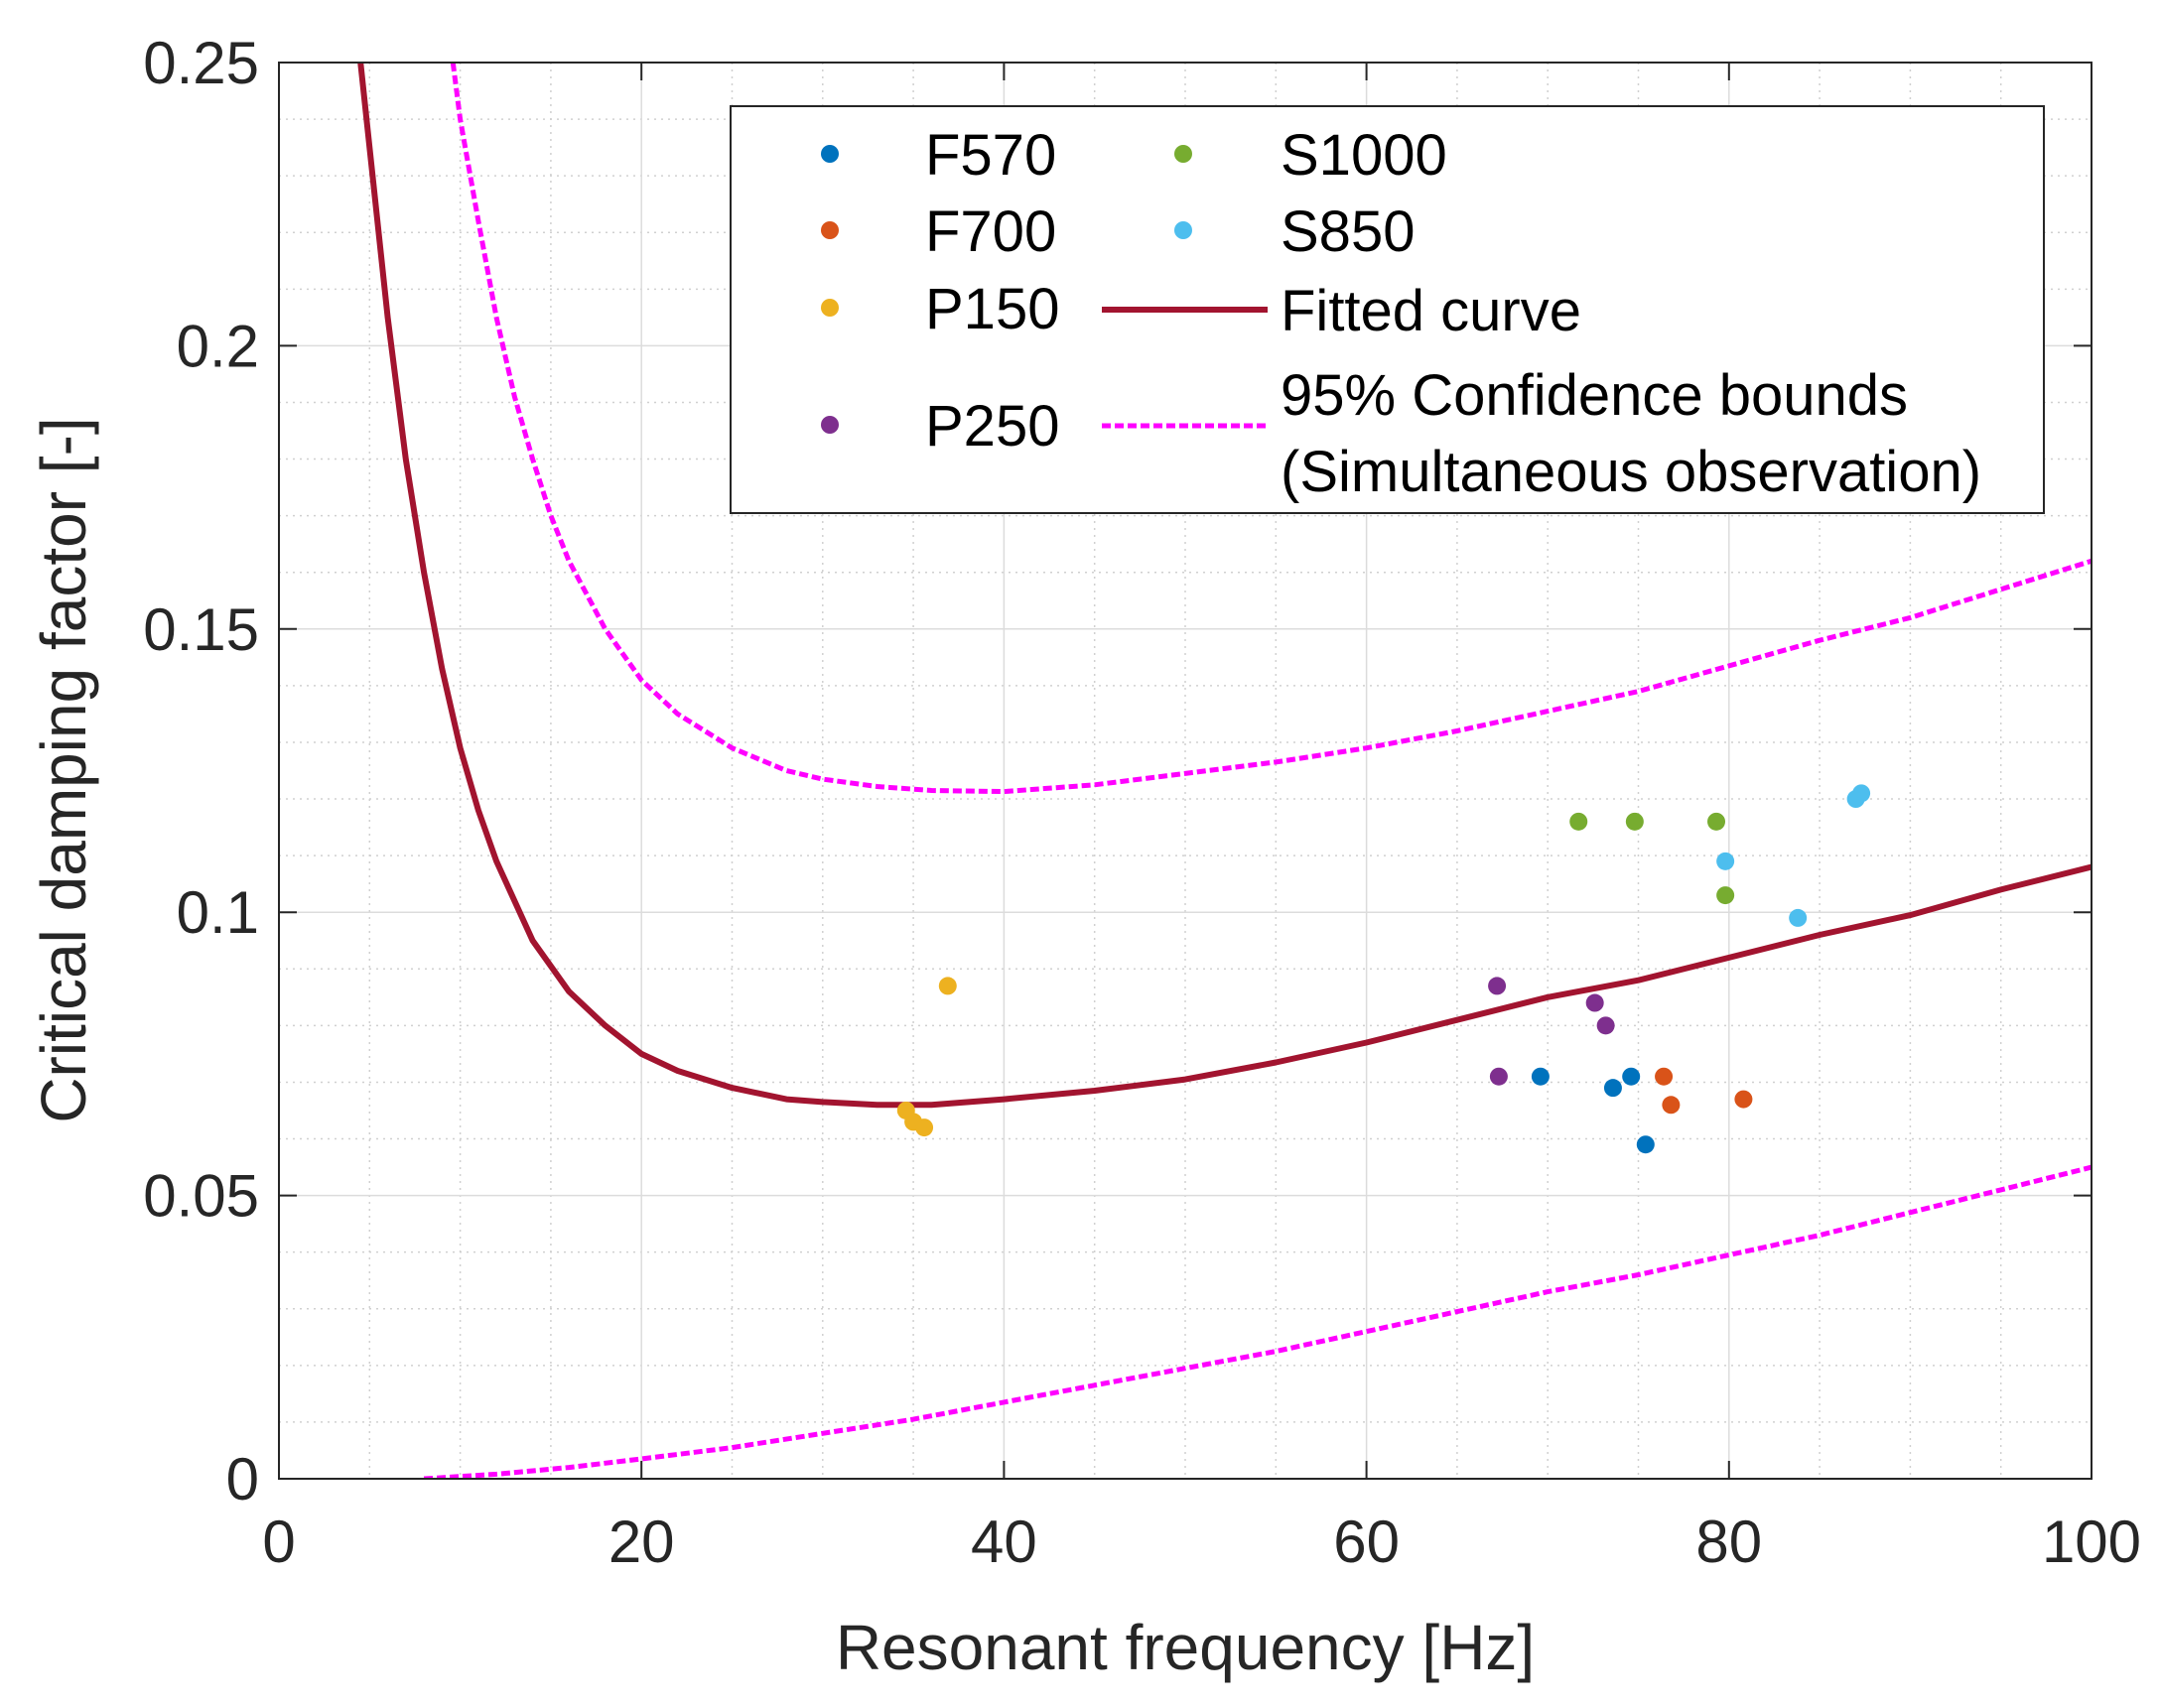  I want to click on x-axis-label: Resonant frequency [Hz], so click(1185, 1647).